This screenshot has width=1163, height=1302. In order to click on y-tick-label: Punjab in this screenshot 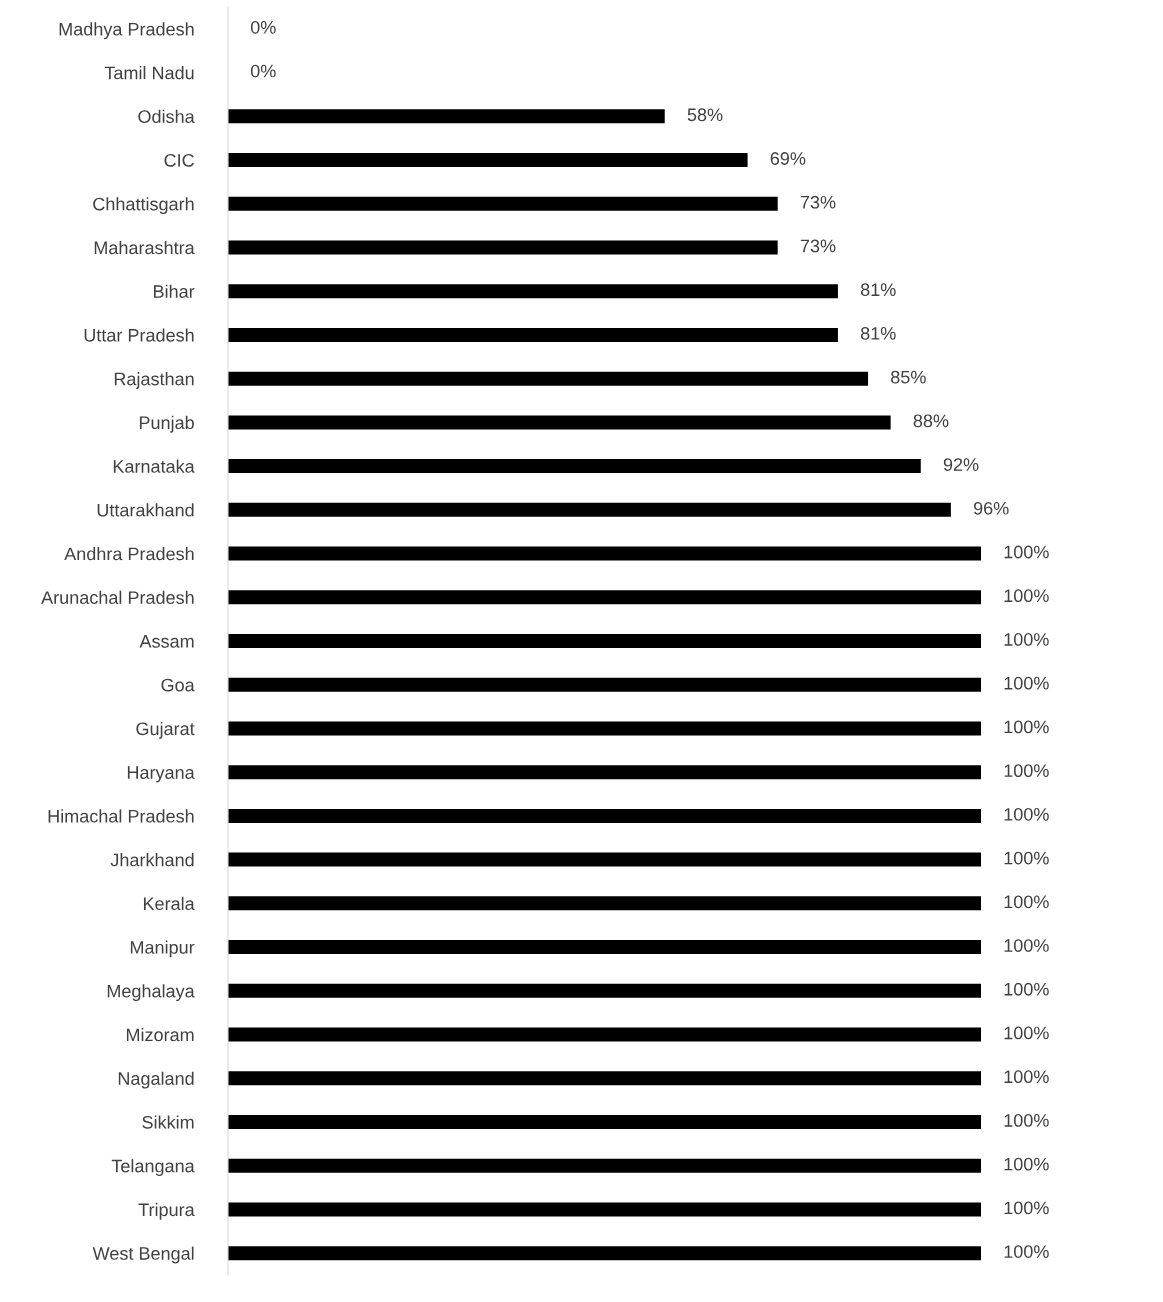, I will do `click(166, 424)`.